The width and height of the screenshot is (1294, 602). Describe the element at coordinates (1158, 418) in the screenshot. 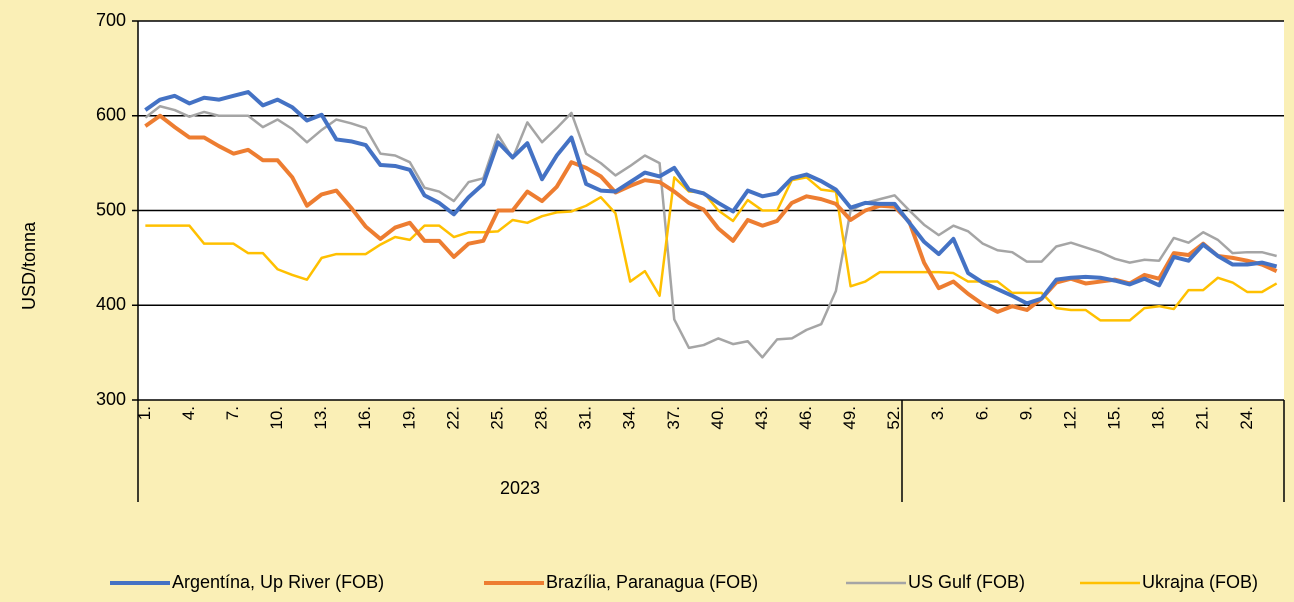

I see `x-tick-label: 18.` at that location.